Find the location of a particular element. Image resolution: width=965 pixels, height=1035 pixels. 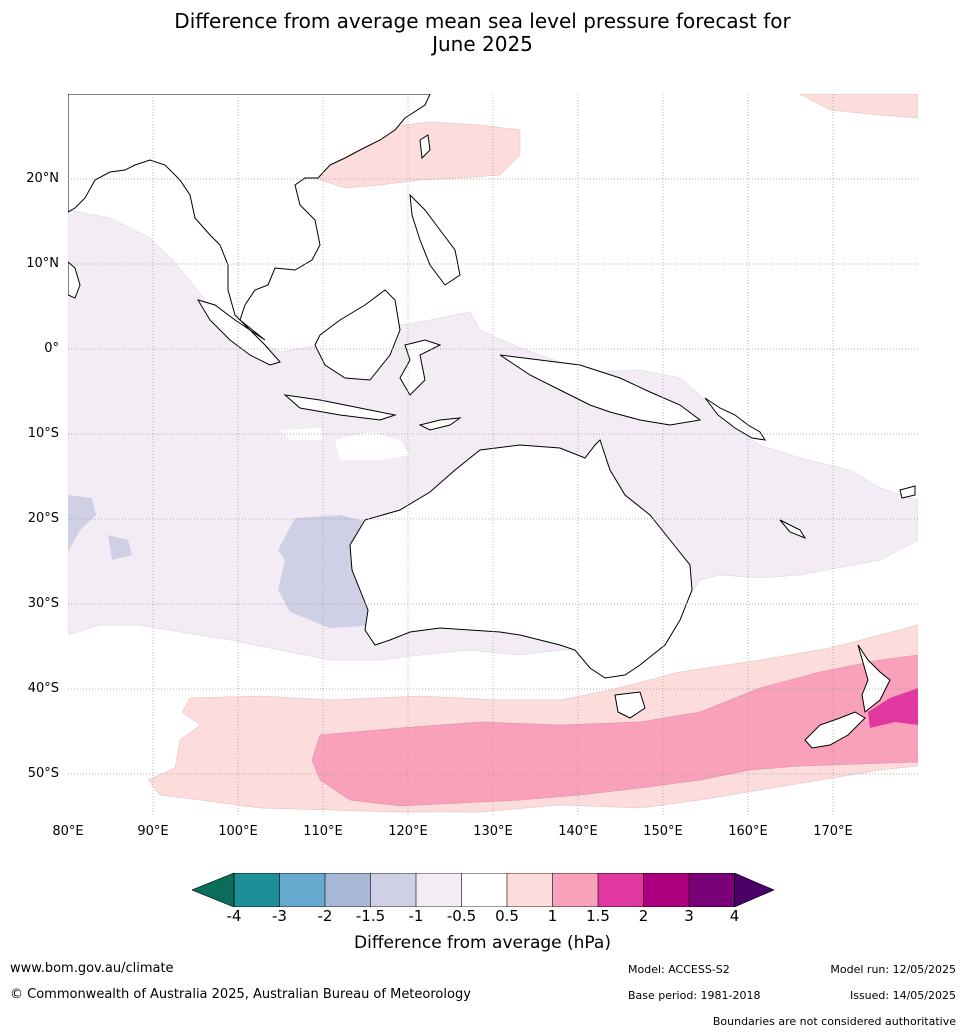

lon-label-110e: 110°E is located at coordinates (323, 831).